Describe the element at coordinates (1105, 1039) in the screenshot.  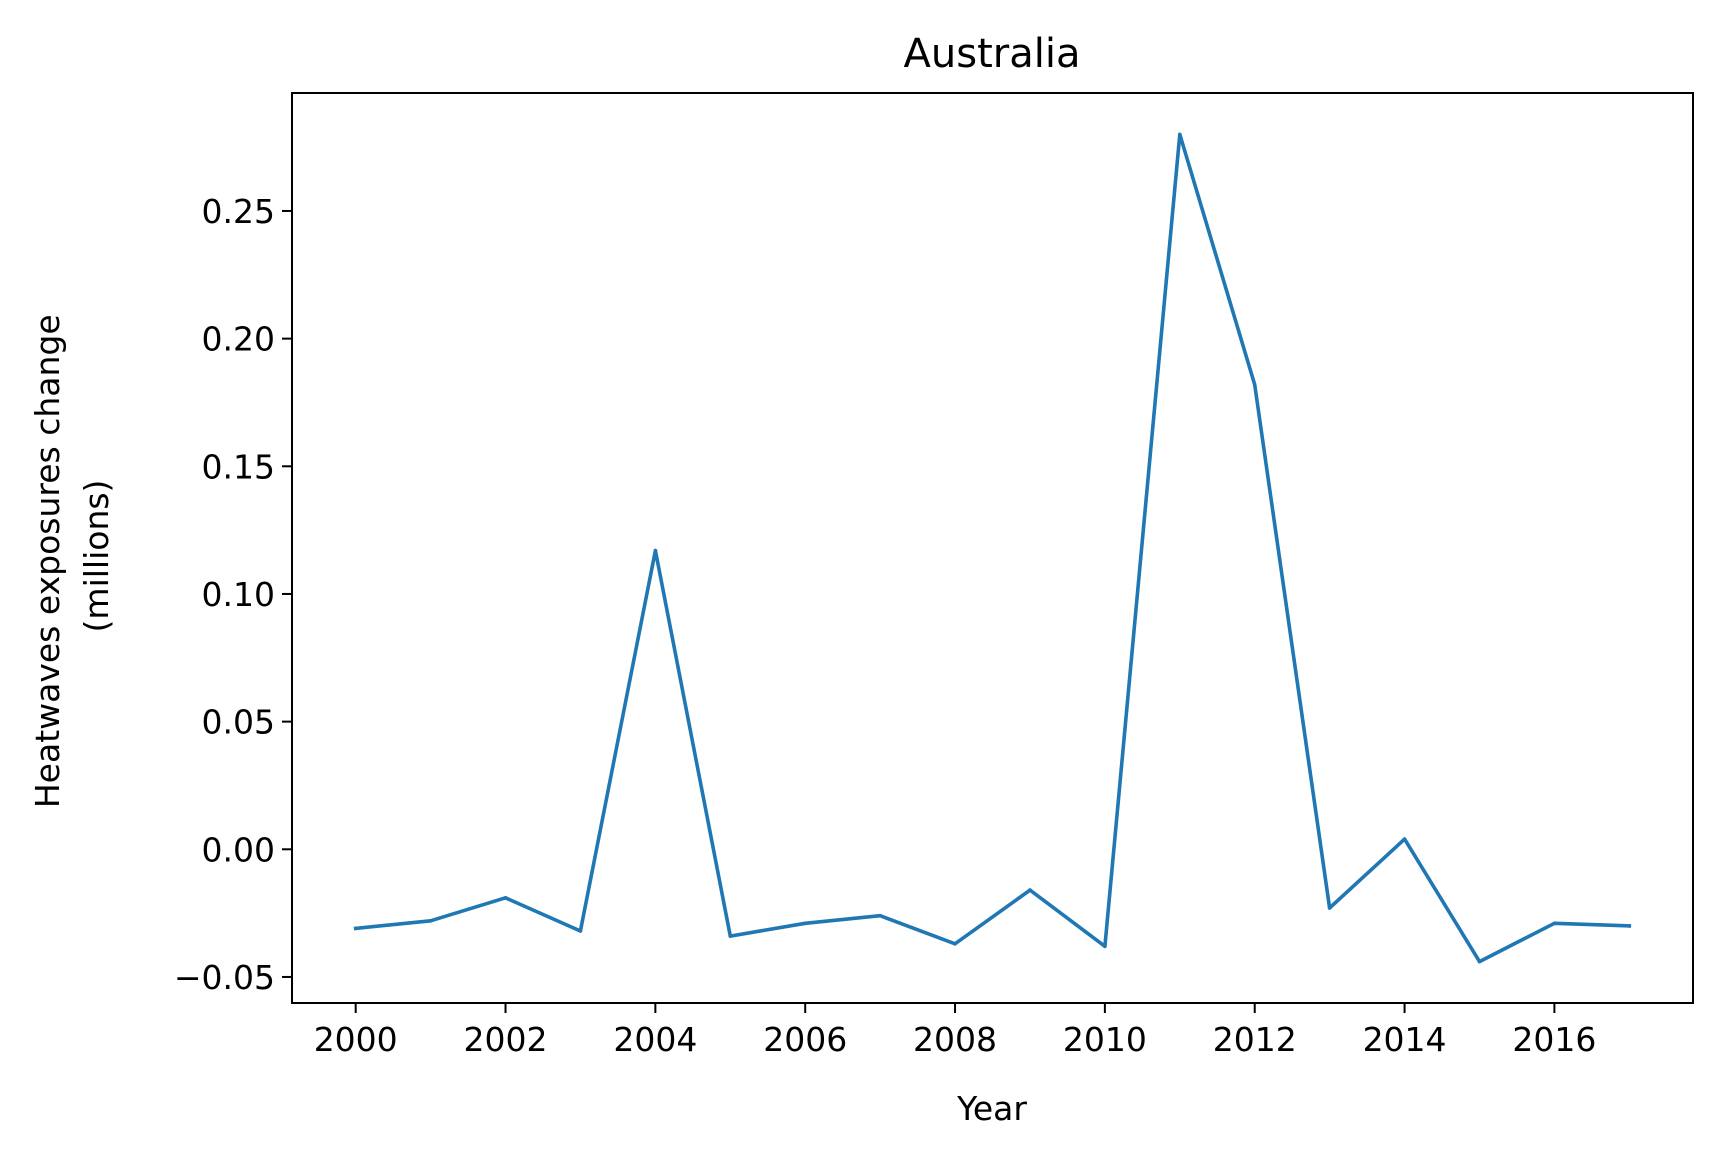
I see `x-tick-label: 2010` at that location.